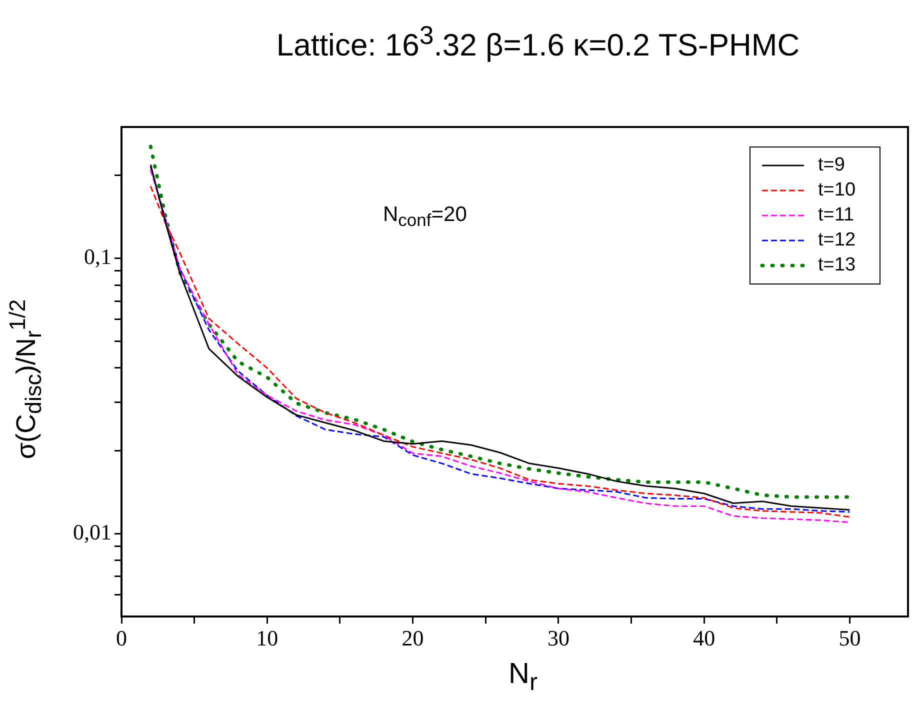 Image resolution: width=924 pixels, height=706 pixels. I want to click on legend-label: t=10, so click(837, 190).